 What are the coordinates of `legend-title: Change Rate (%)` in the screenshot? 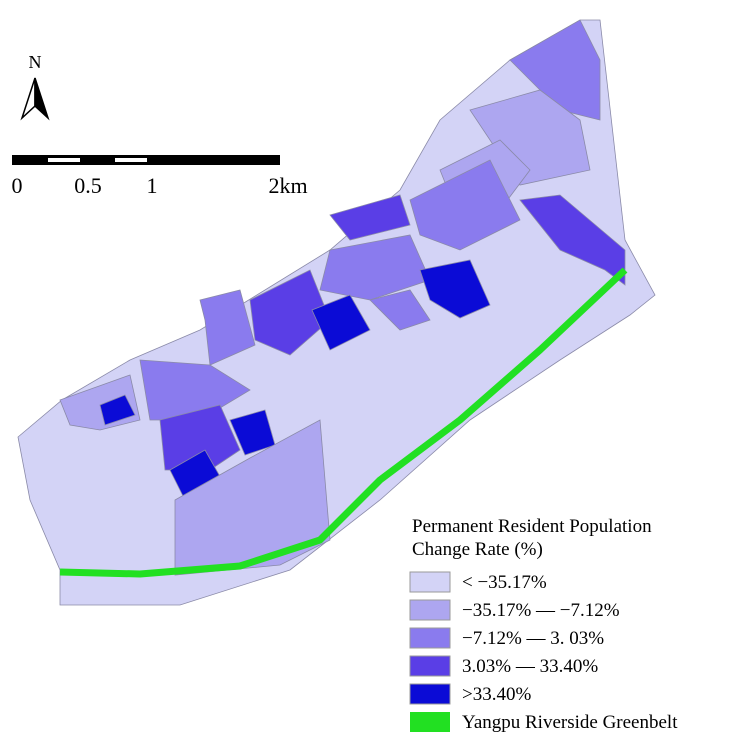 It's located at (477, 549).